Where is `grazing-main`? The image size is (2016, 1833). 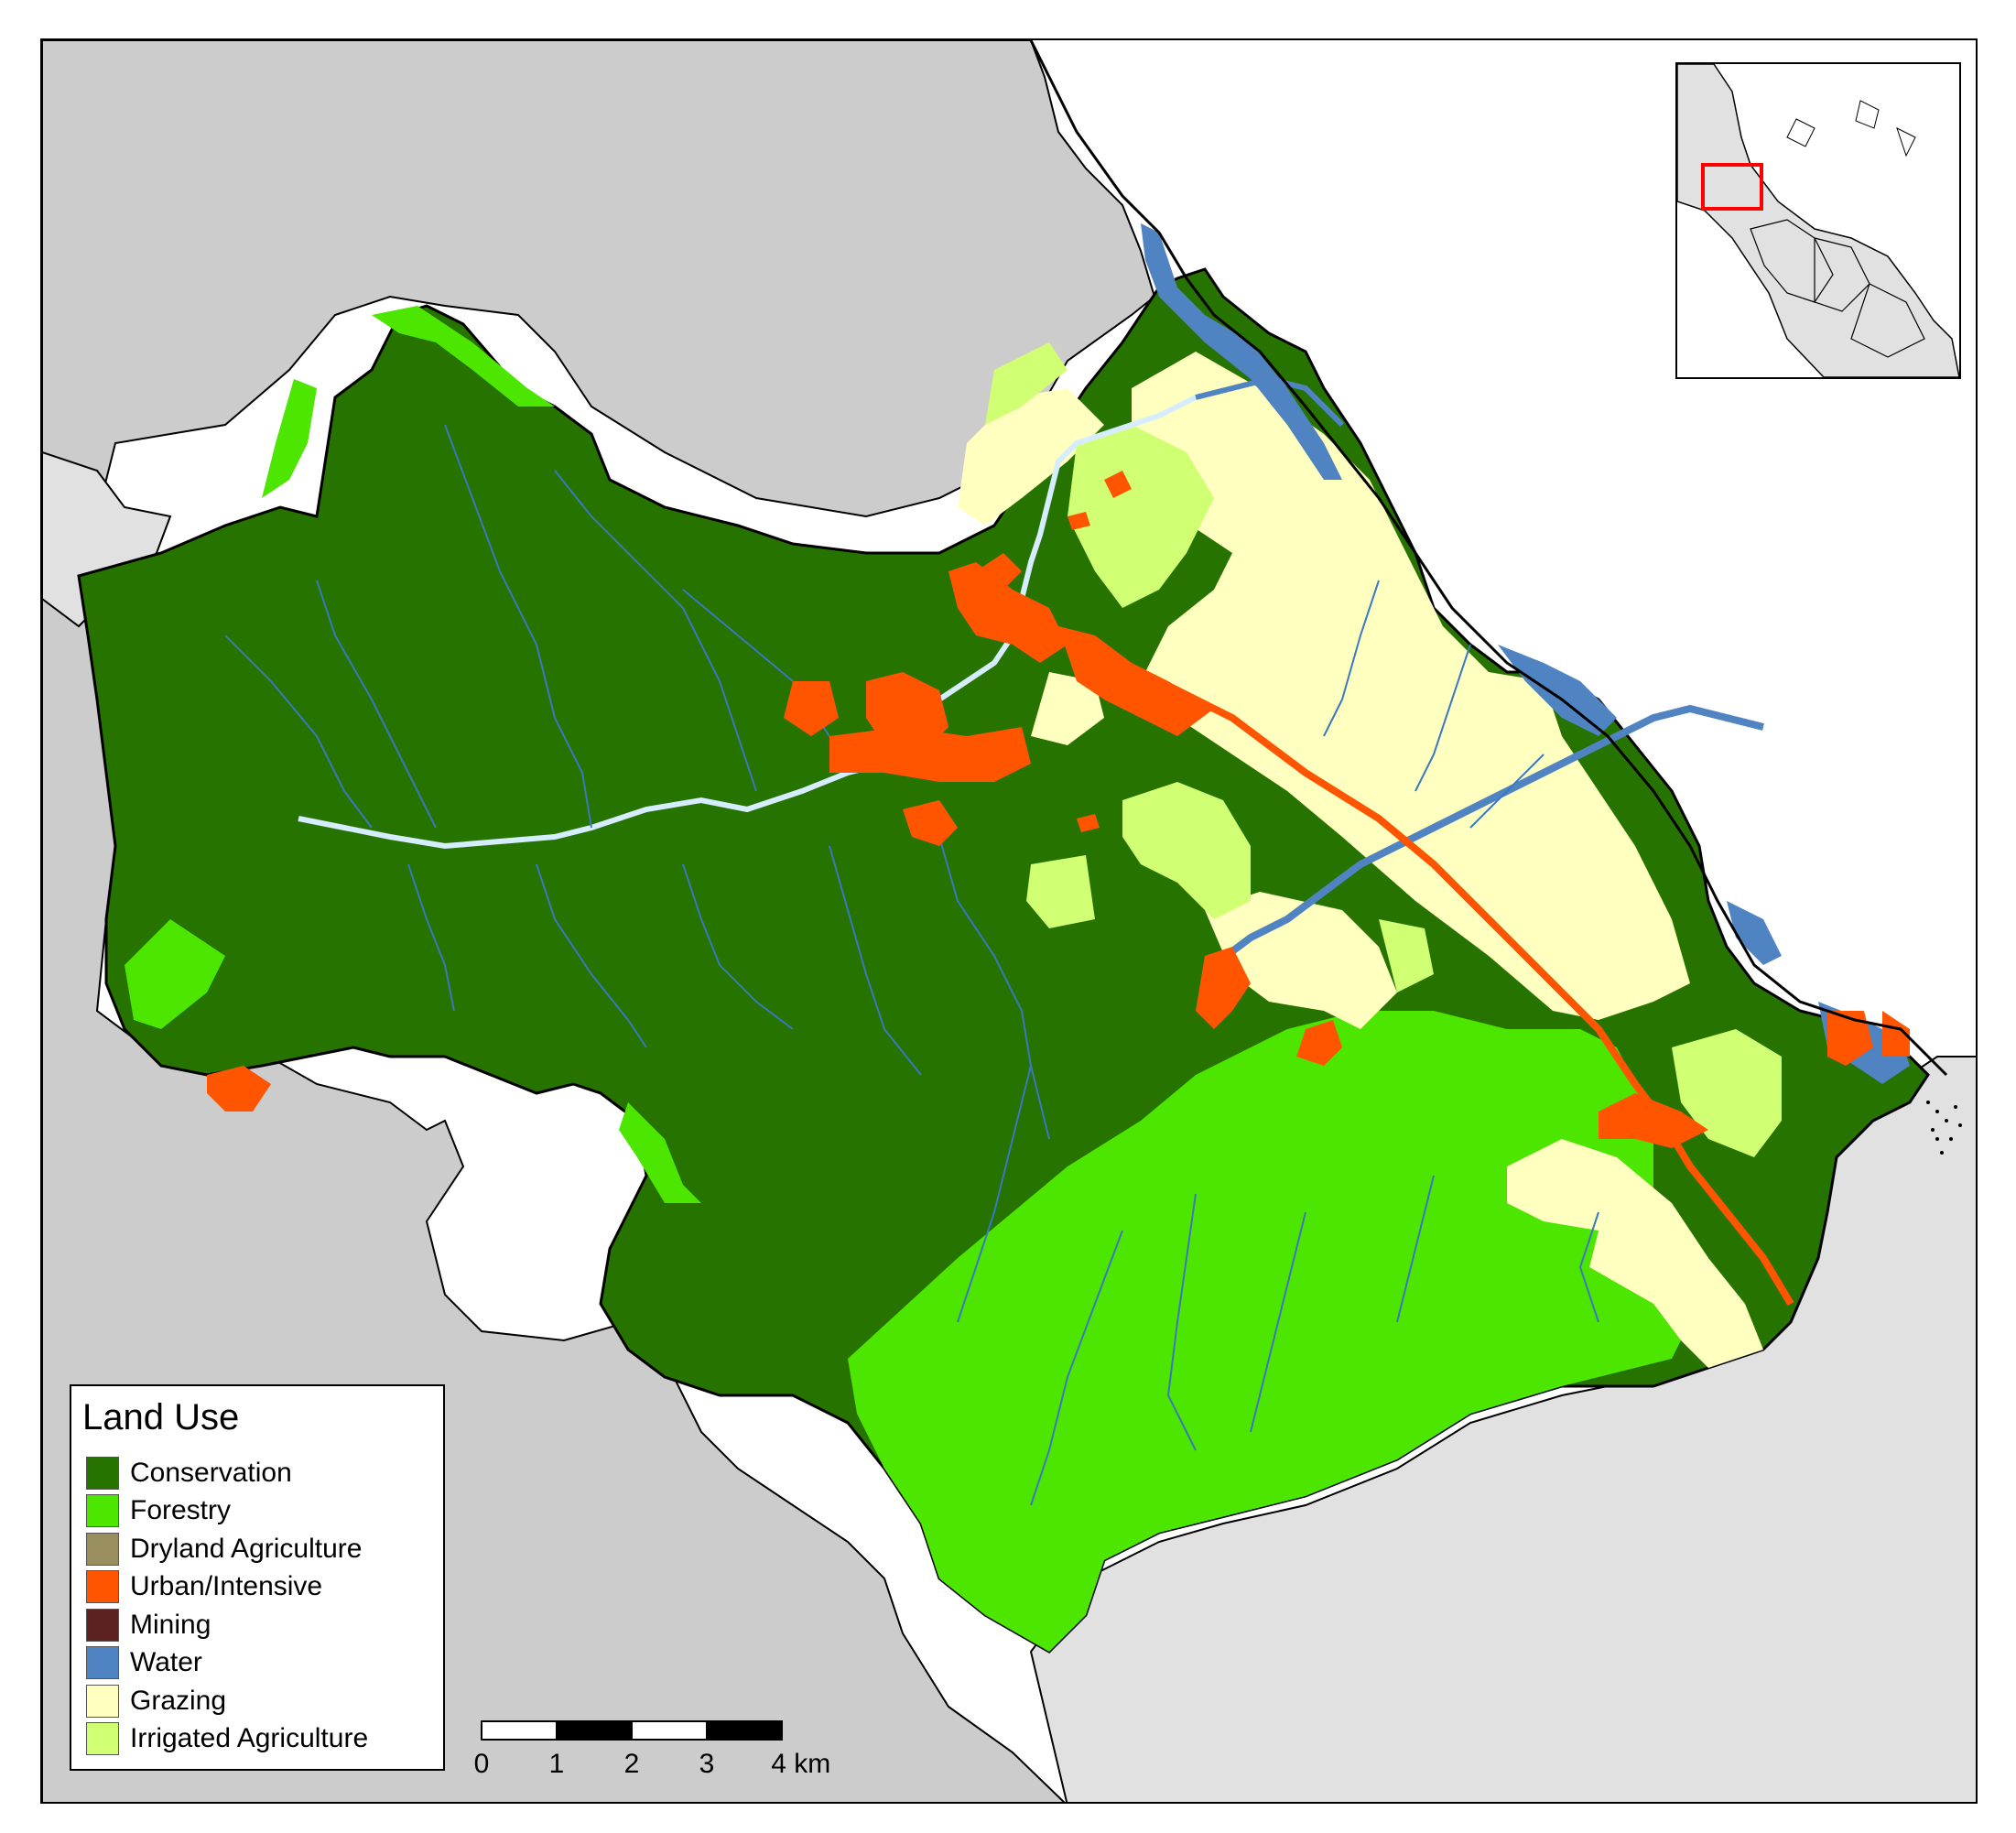 grazing-main is located at coordinates (1411, 686).